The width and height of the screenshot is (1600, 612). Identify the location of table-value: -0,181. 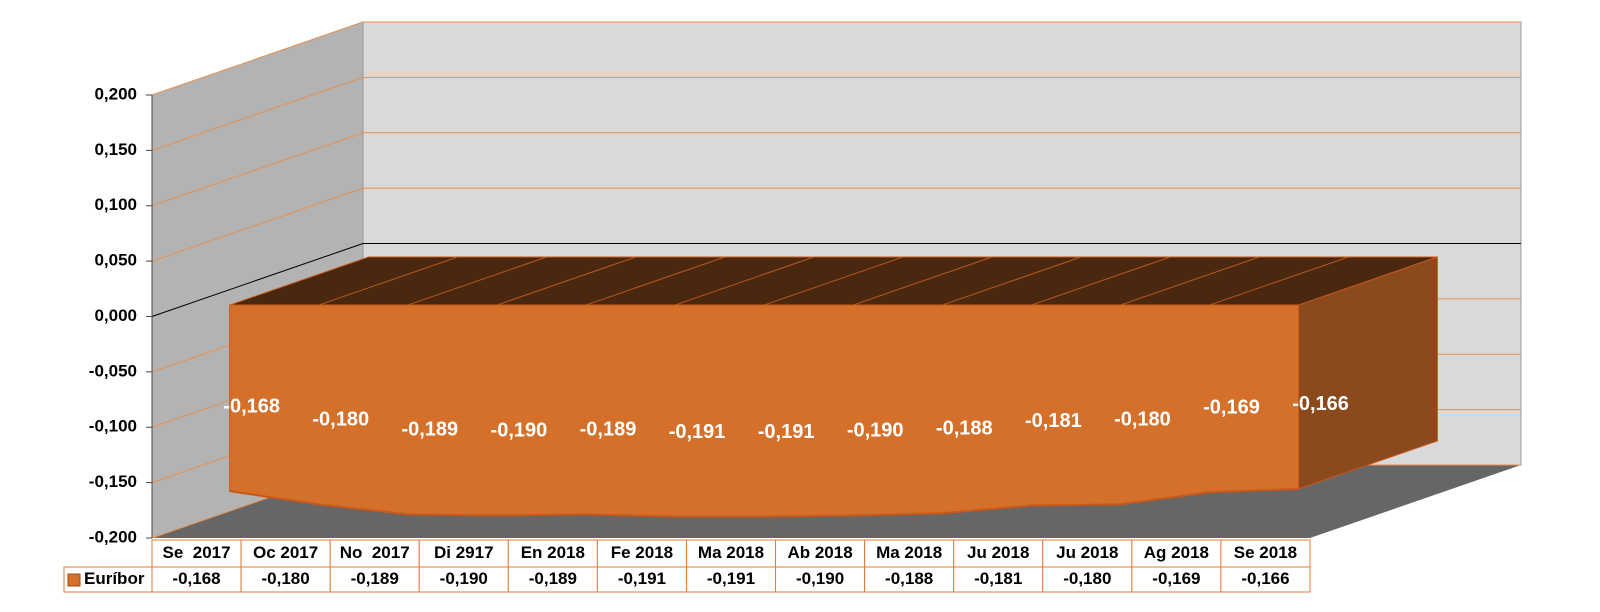
(998, 578).